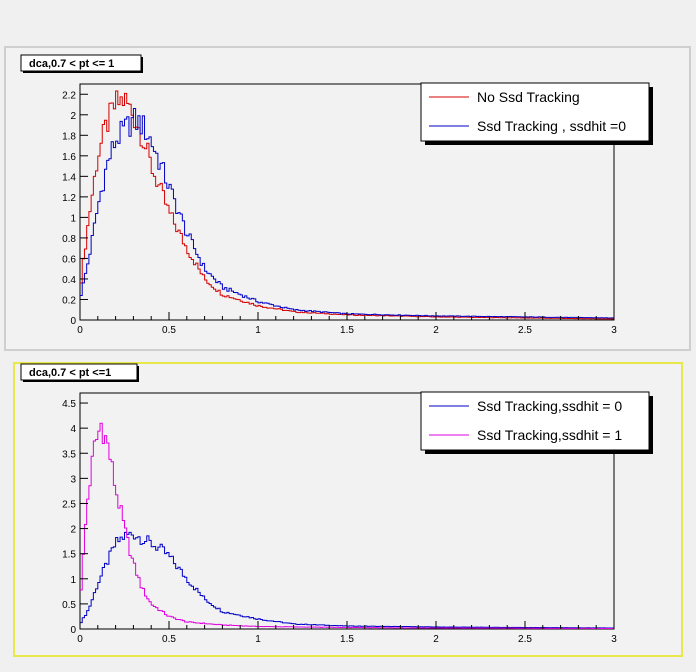 Image resolution: width=696 pixels, height=672 pixels. Describe the element at coordinates (549, 435) in the screenshot. I see `legend-label-2: Ssd Tracking,ssdhit = 1` at that location.